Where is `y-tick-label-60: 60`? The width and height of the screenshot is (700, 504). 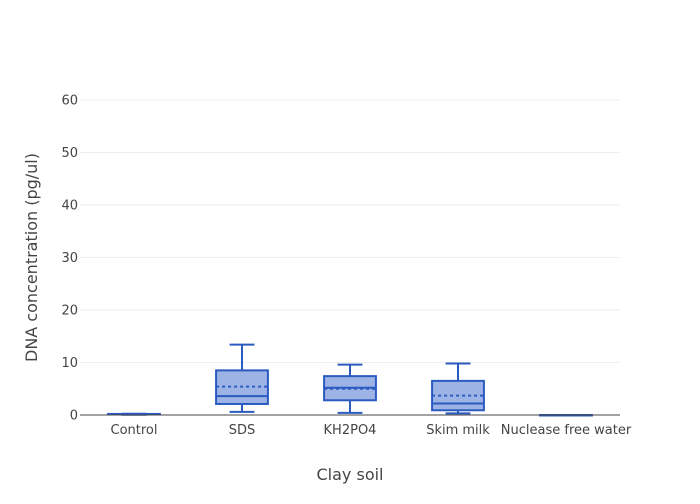 y-tick-label-60: 60 is located at coordinates (69, 101).